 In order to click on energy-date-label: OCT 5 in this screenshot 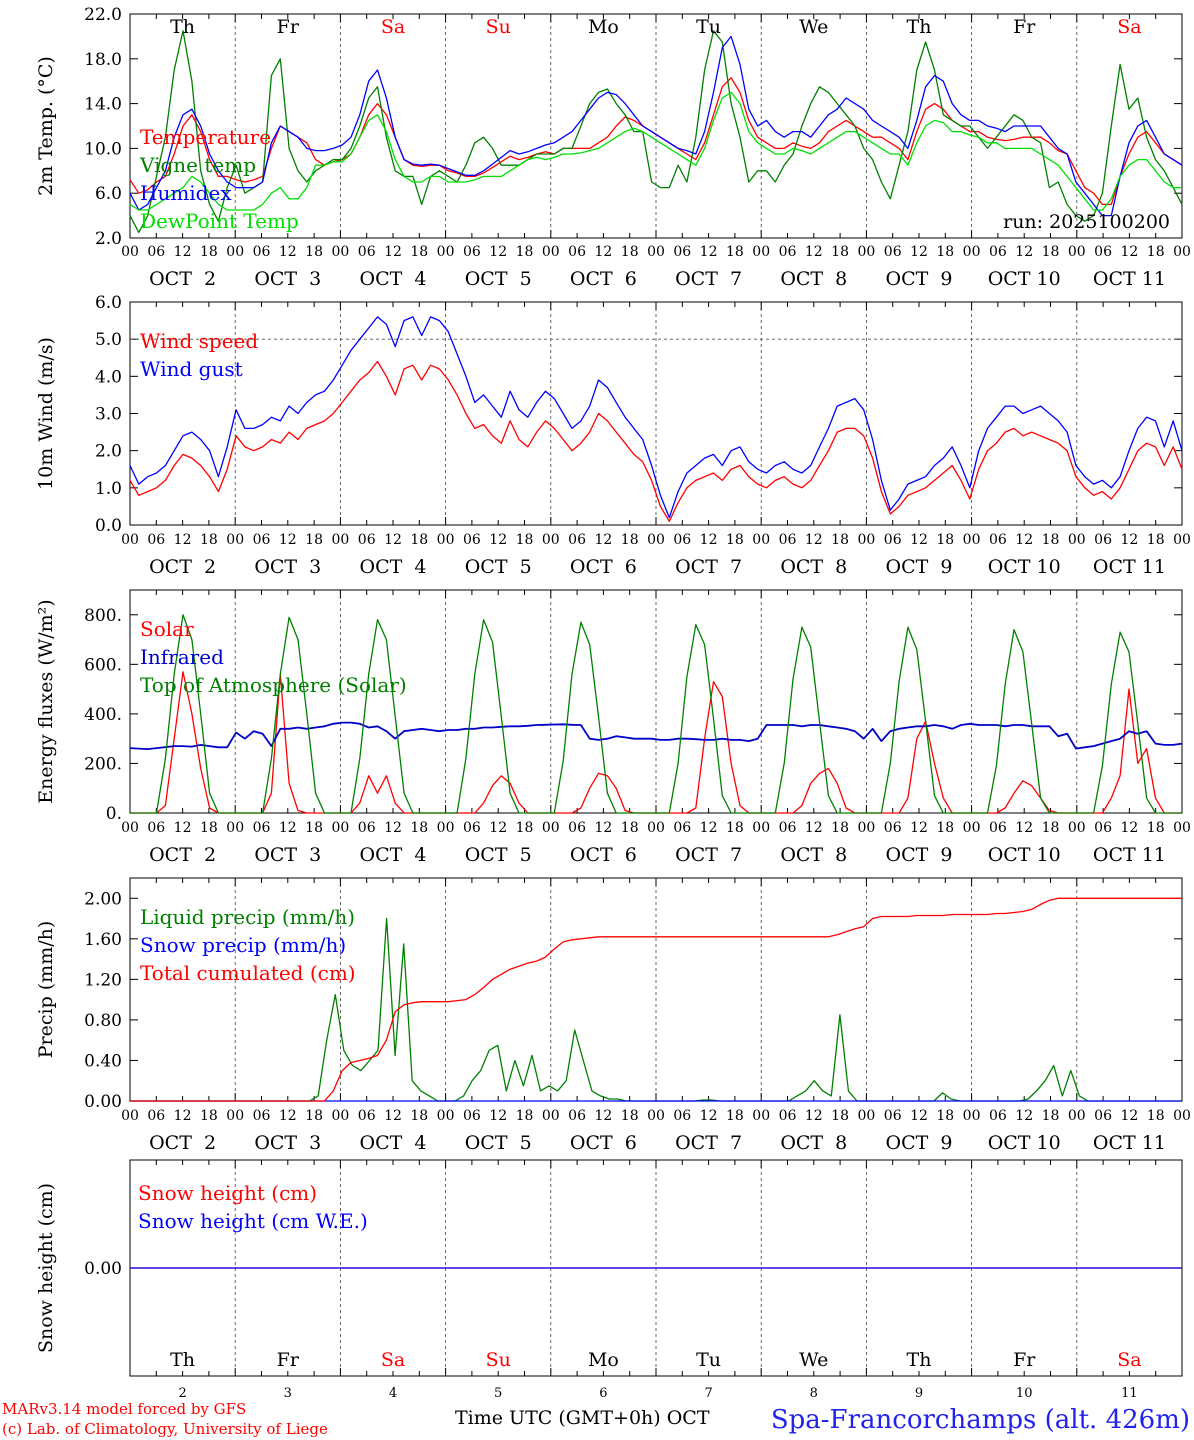, I will do `click(498, 855)`.